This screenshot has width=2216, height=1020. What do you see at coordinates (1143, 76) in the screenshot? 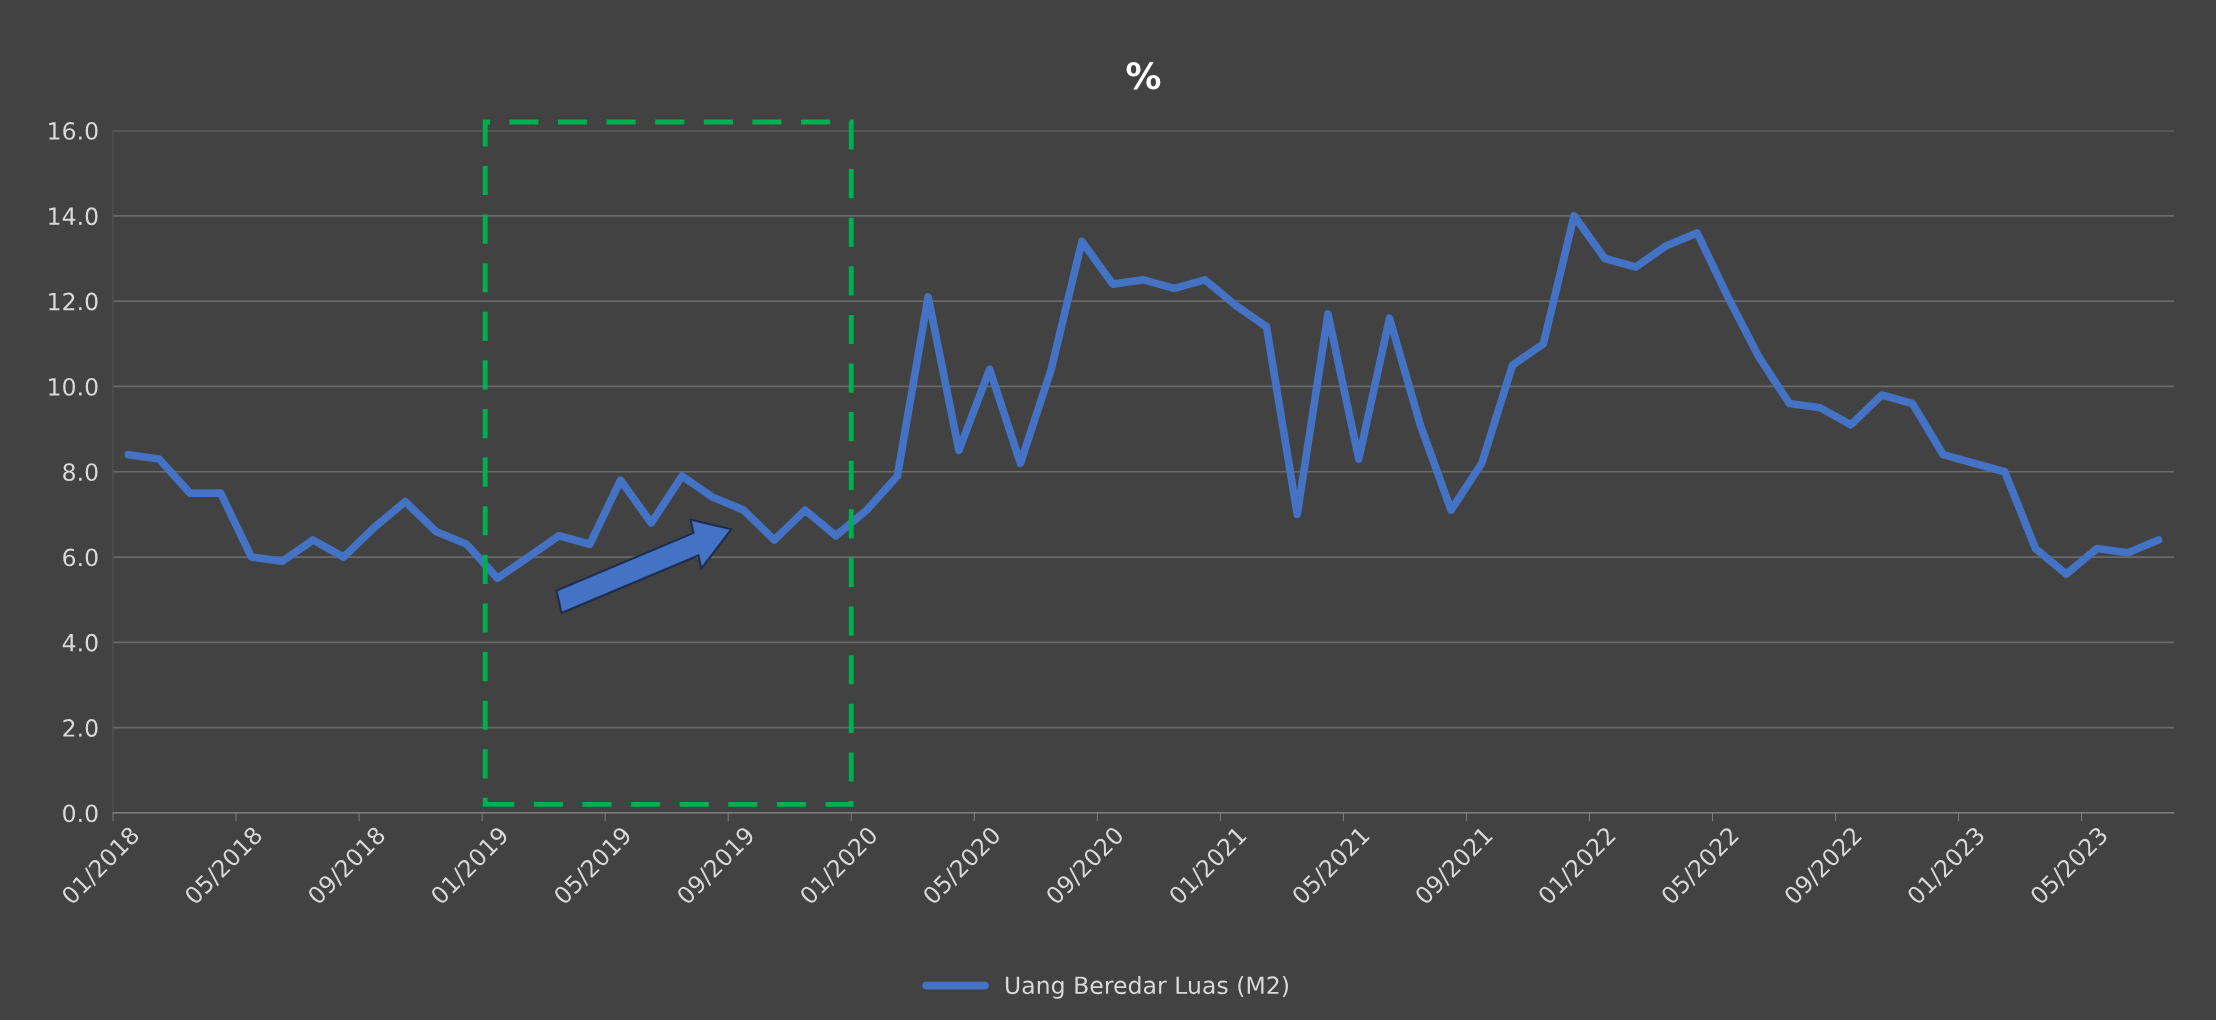
I see `chart-title: %` at bounding box center [1143, 76].